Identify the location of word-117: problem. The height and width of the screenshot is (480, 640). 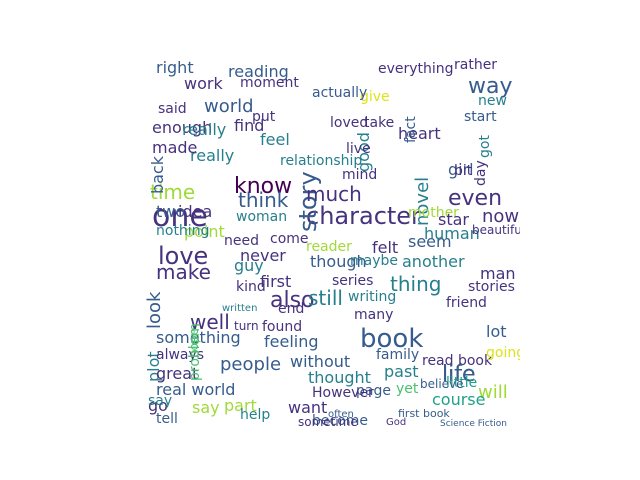
(195, 351).